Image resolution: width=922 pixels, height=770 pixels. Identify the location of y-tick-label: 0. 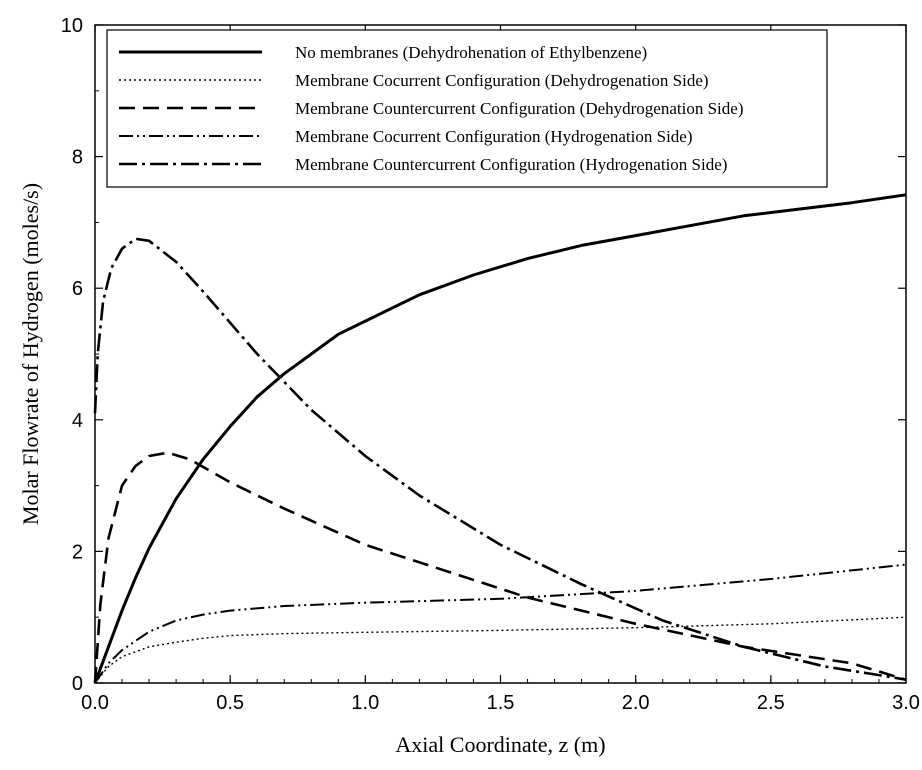
(77, 684).